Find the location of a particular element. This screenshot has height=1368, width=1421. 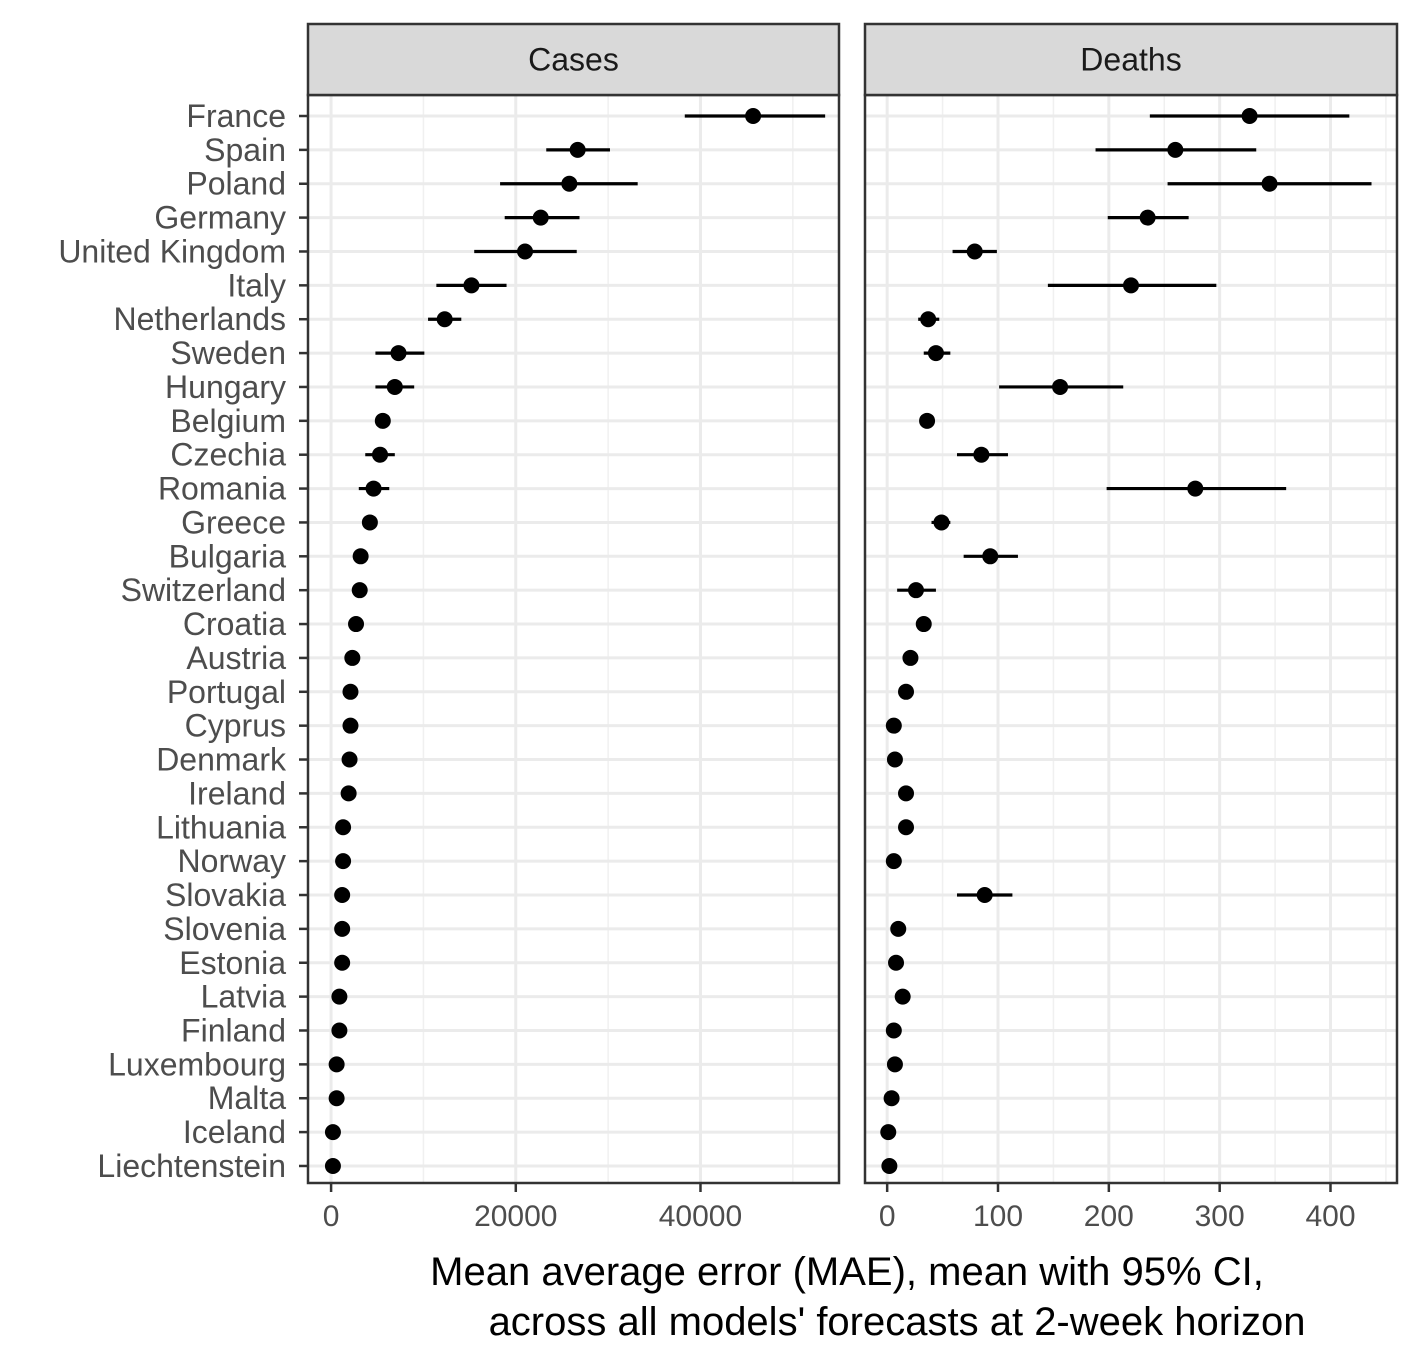

point-deaths-estonia is located at coordinates (896, 962).